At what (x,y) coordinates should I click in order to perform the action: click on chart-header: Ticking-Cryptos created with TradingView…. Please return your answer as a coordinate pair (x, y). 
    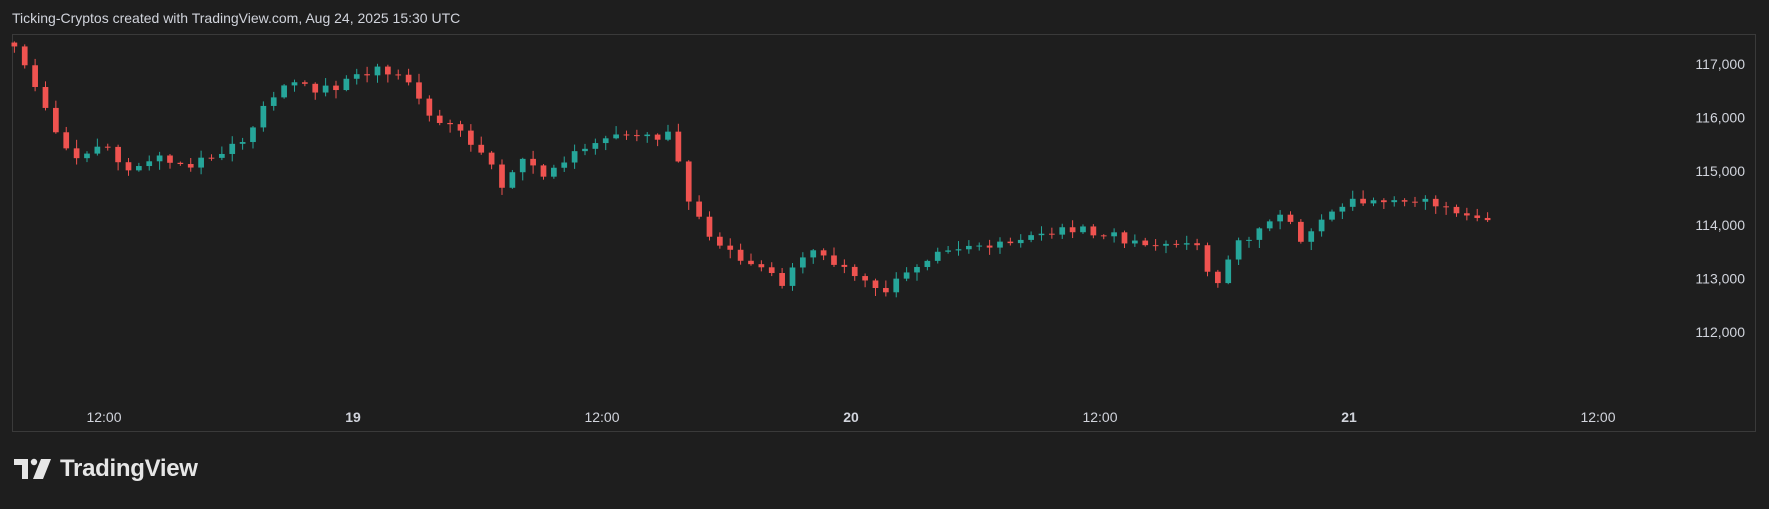
    Looking at the image, I should click on (236, 18).